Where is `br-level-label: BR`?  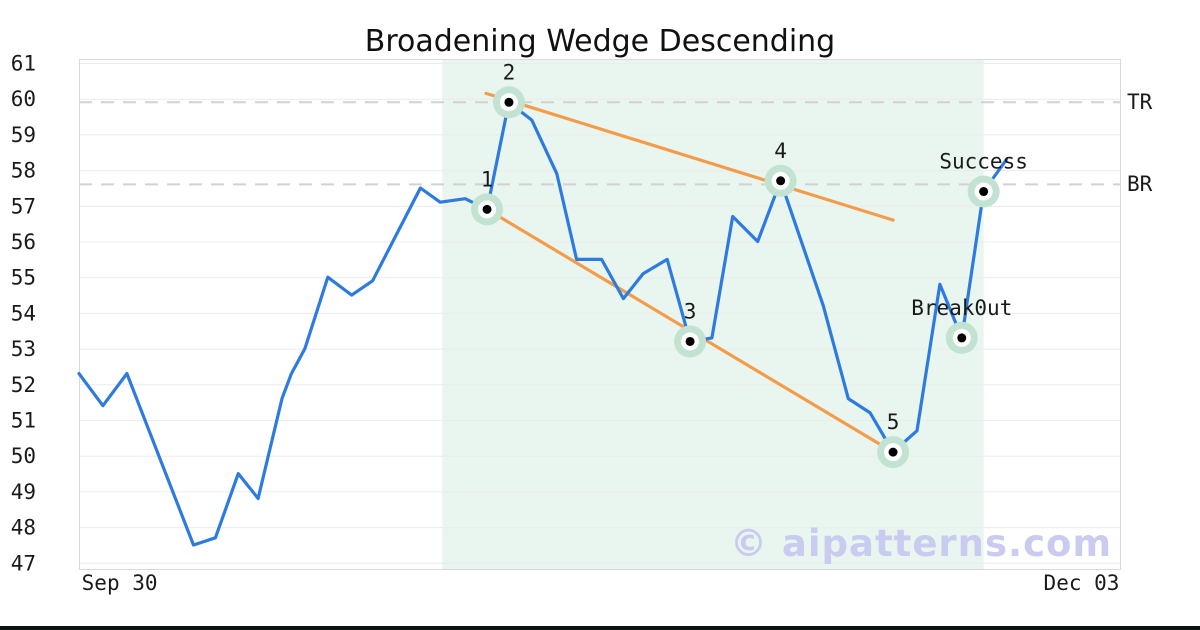
br-level-label: BR is located at coordinates (1140, 184).